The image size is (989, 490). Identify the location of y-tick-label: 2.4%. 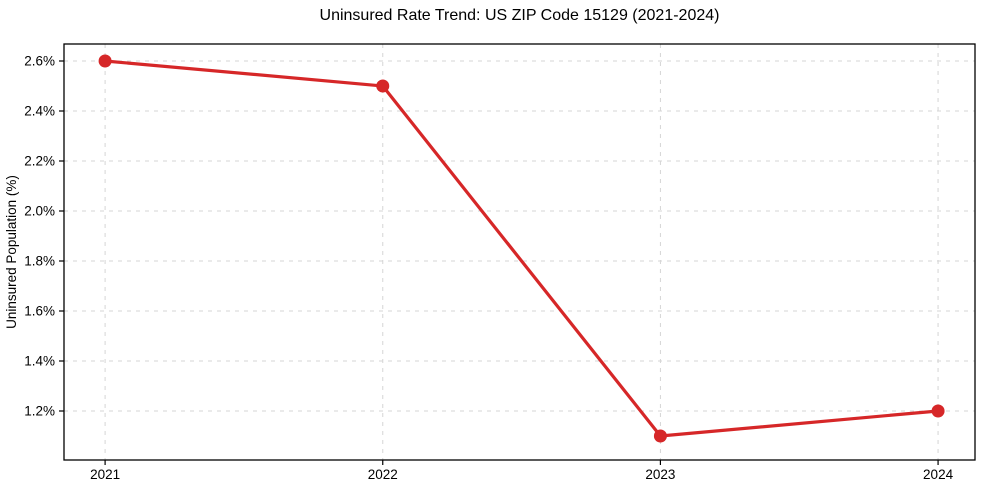
(39, 111).